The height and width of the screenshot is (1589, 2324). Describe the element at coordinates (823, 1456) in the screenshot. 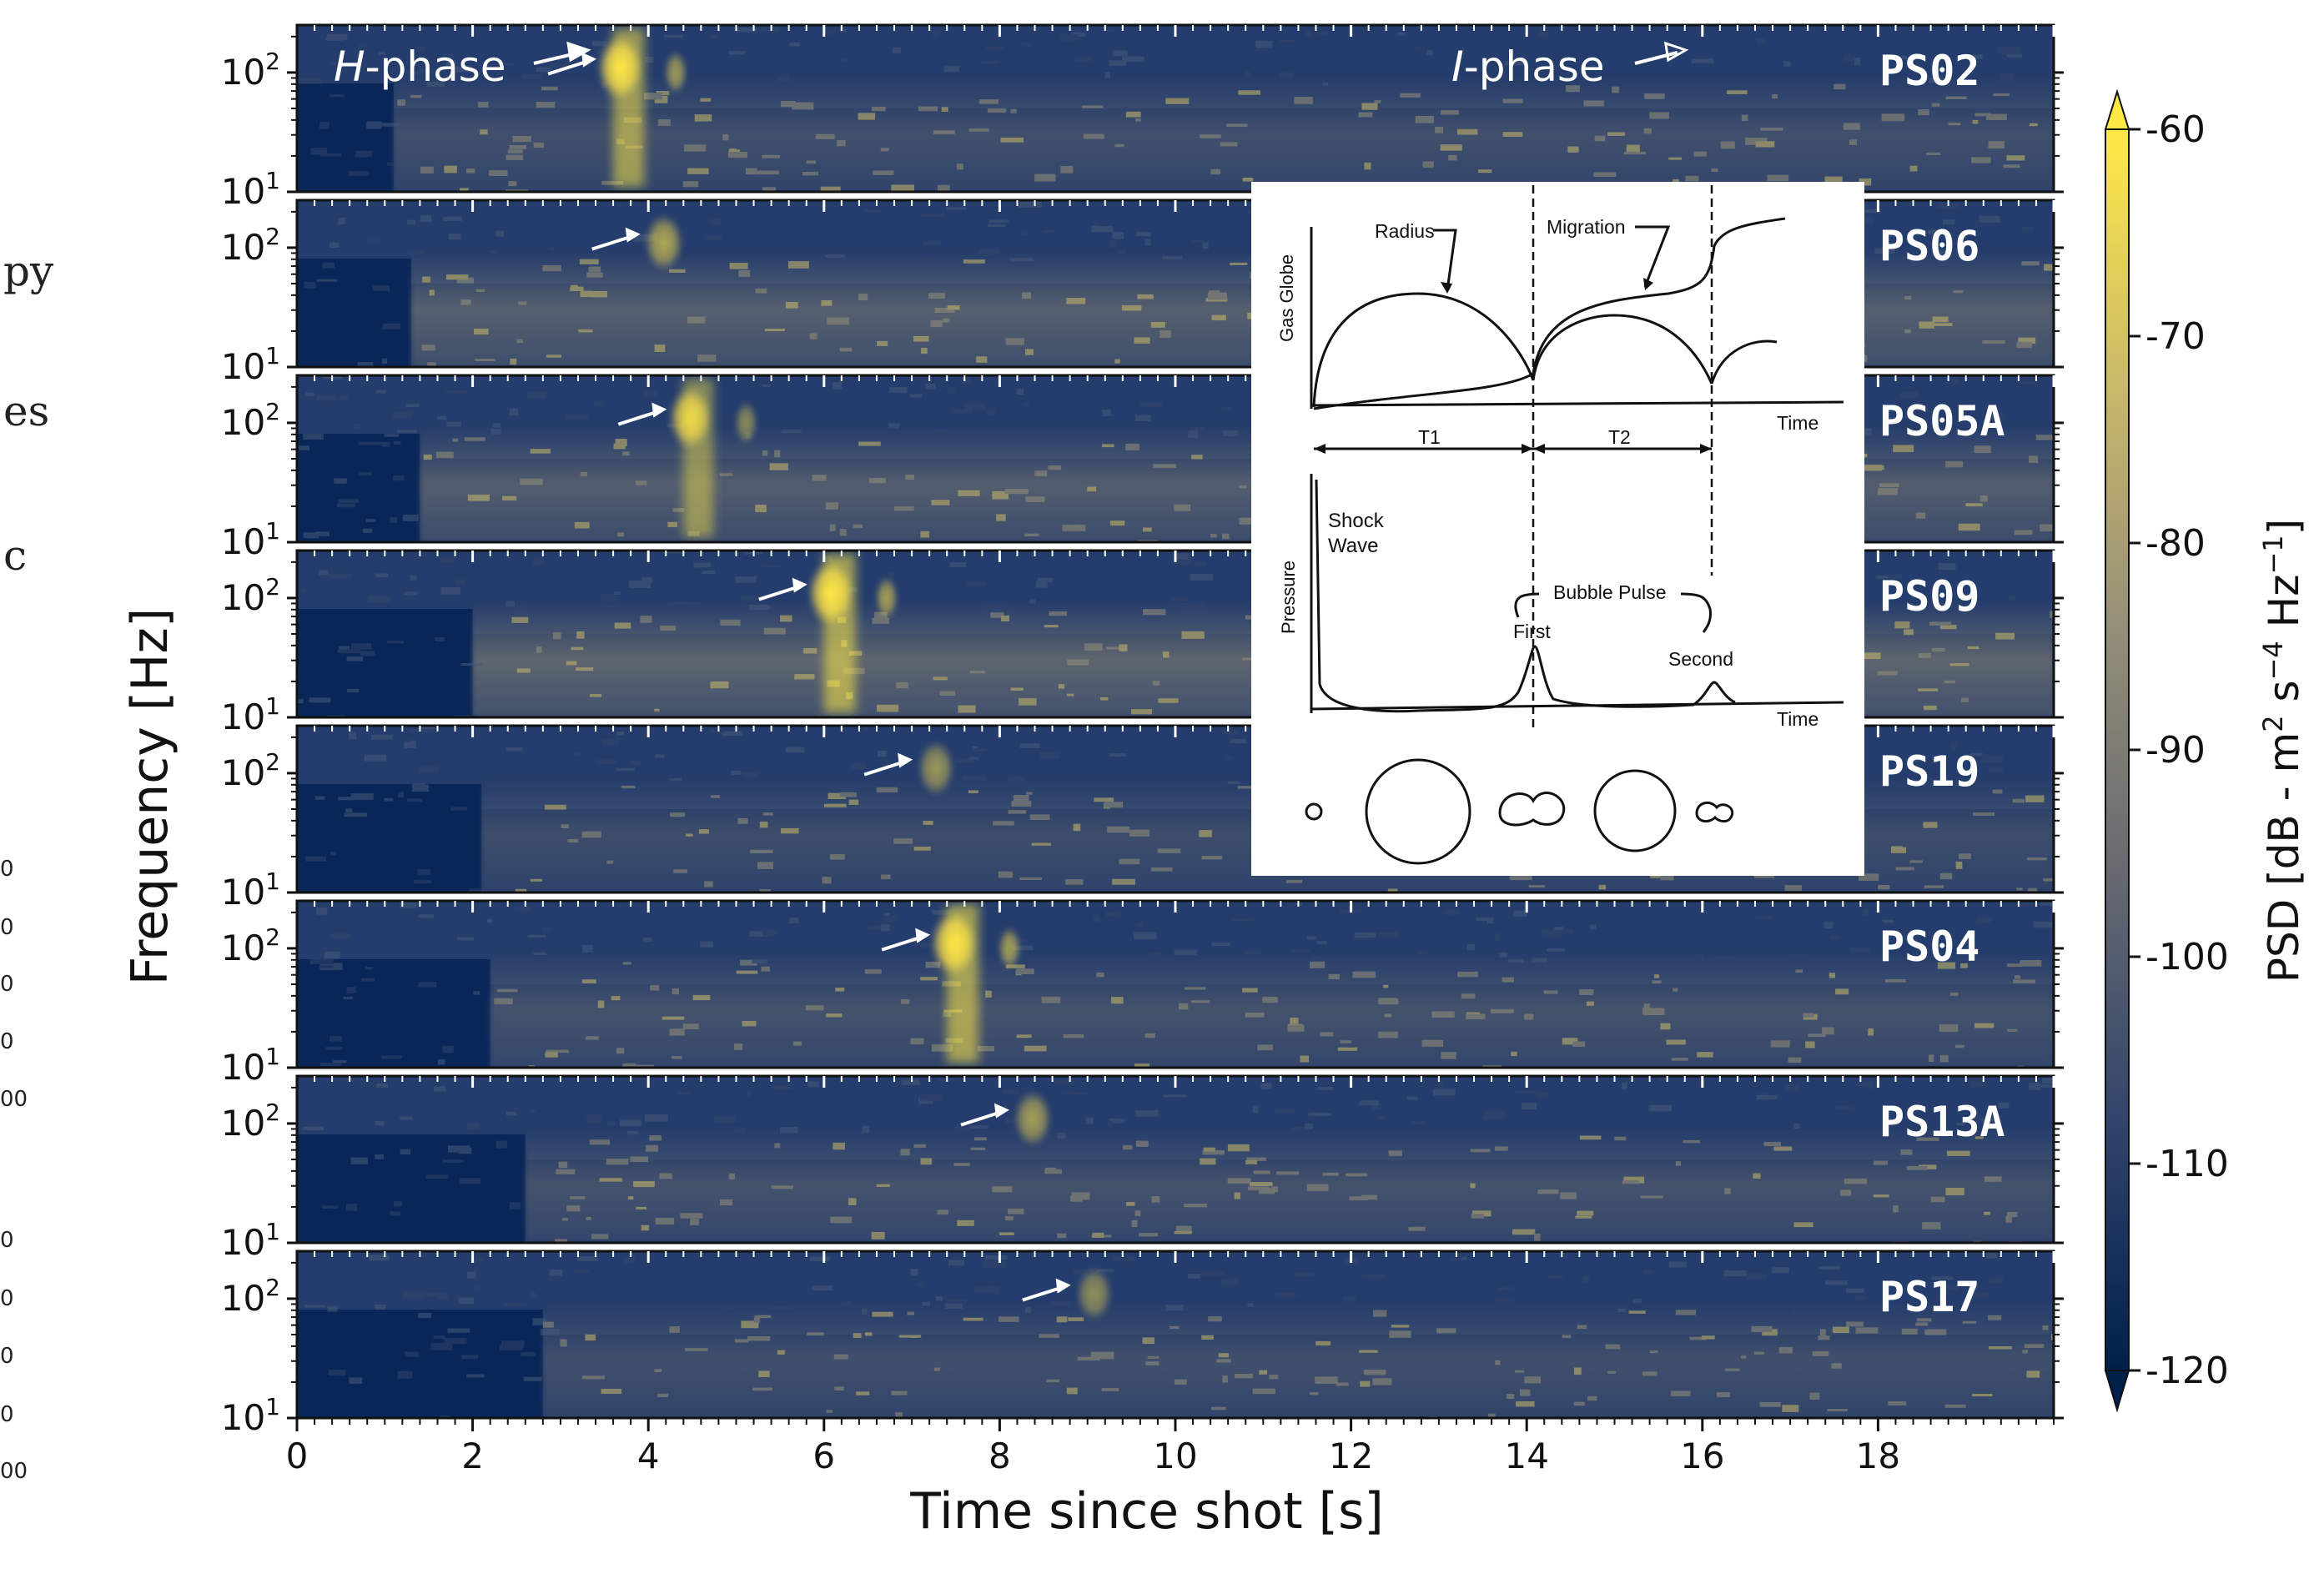

I see `x-tick-label: 6` at that location.